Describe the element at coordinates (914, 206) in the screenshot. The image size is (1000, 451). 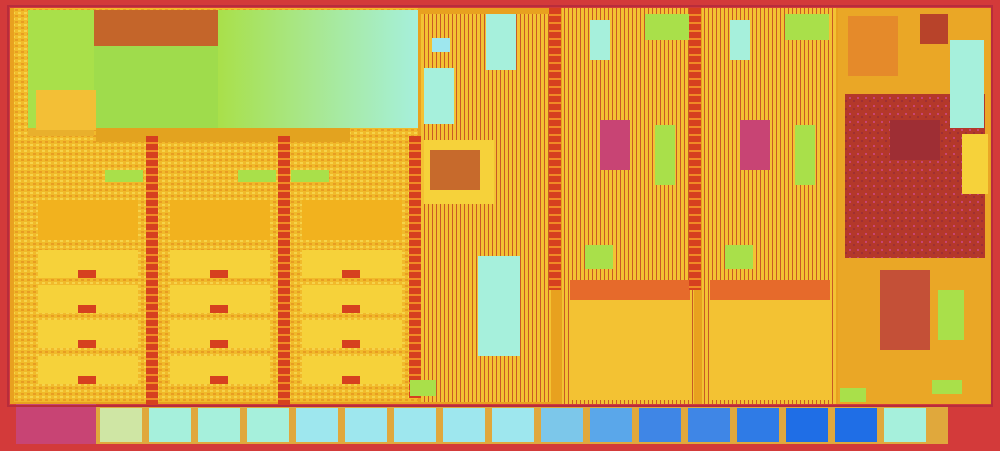
I see `system-agent` at that location.